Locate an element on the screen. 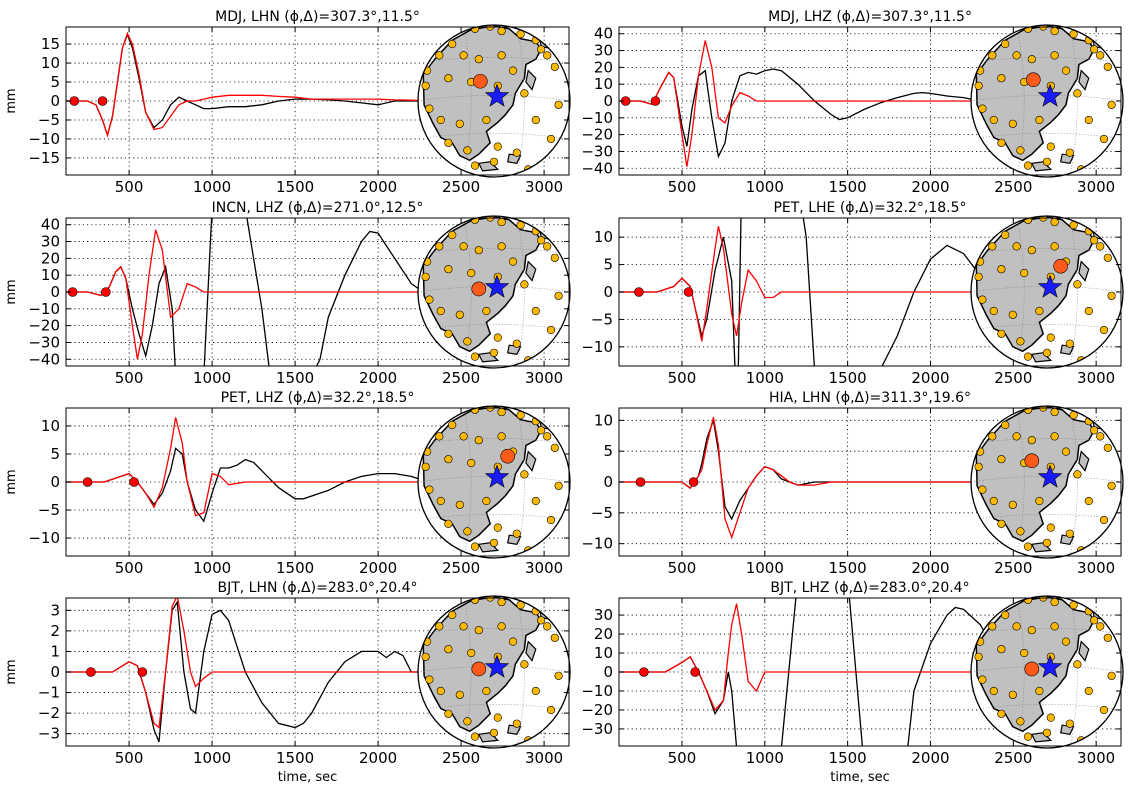  land is located at coordinates (482, 93).